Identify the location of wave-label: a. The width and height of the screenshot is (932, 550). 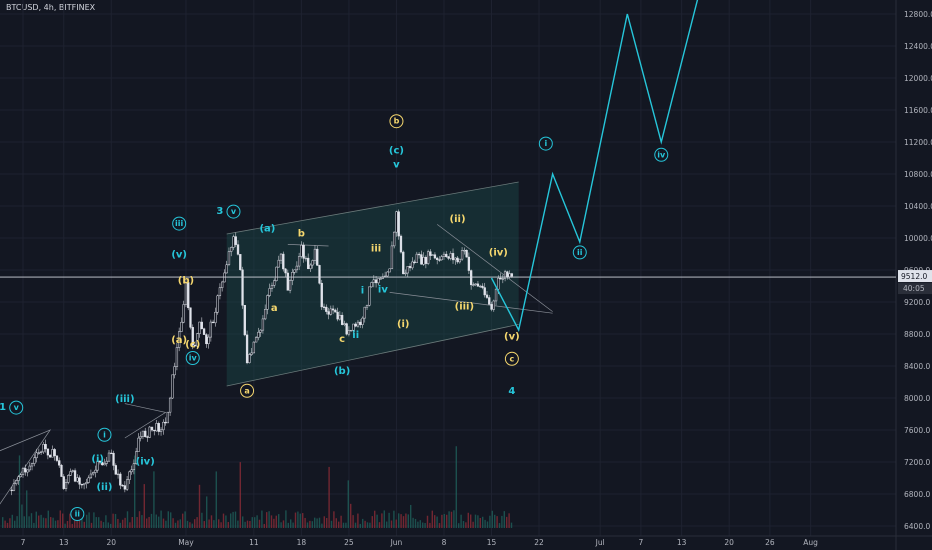
(274, 308).